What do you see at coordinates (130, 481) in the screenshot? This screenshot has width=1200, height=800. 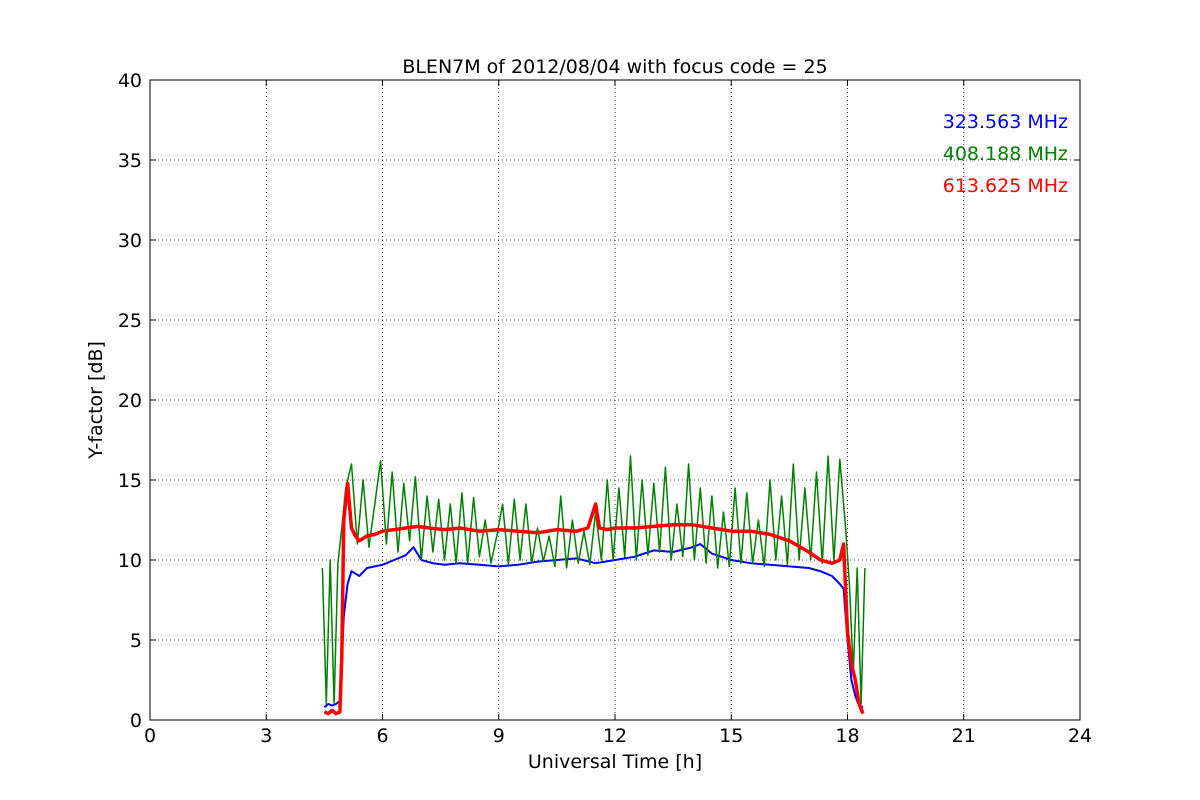 I see `y-tick-label: 15` at bounding box center [130, 481].